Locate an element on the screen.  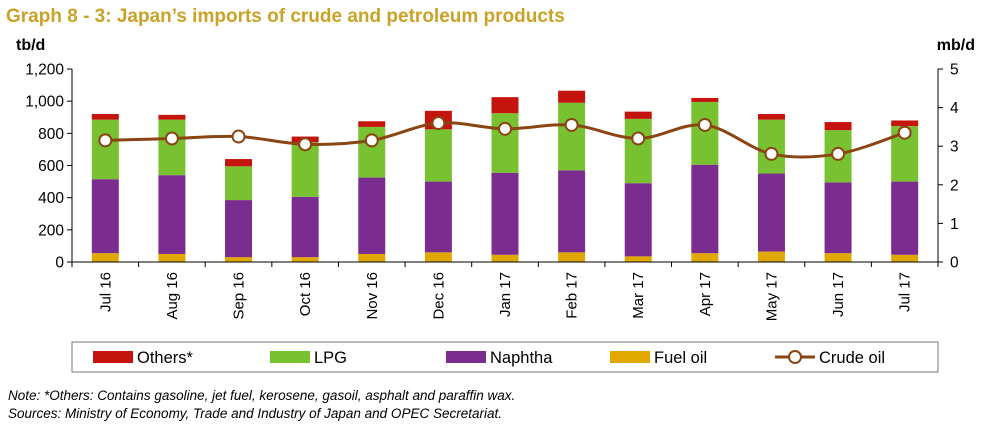
y-tick-label-left: 1,000 is located at coordinates (44, 102).